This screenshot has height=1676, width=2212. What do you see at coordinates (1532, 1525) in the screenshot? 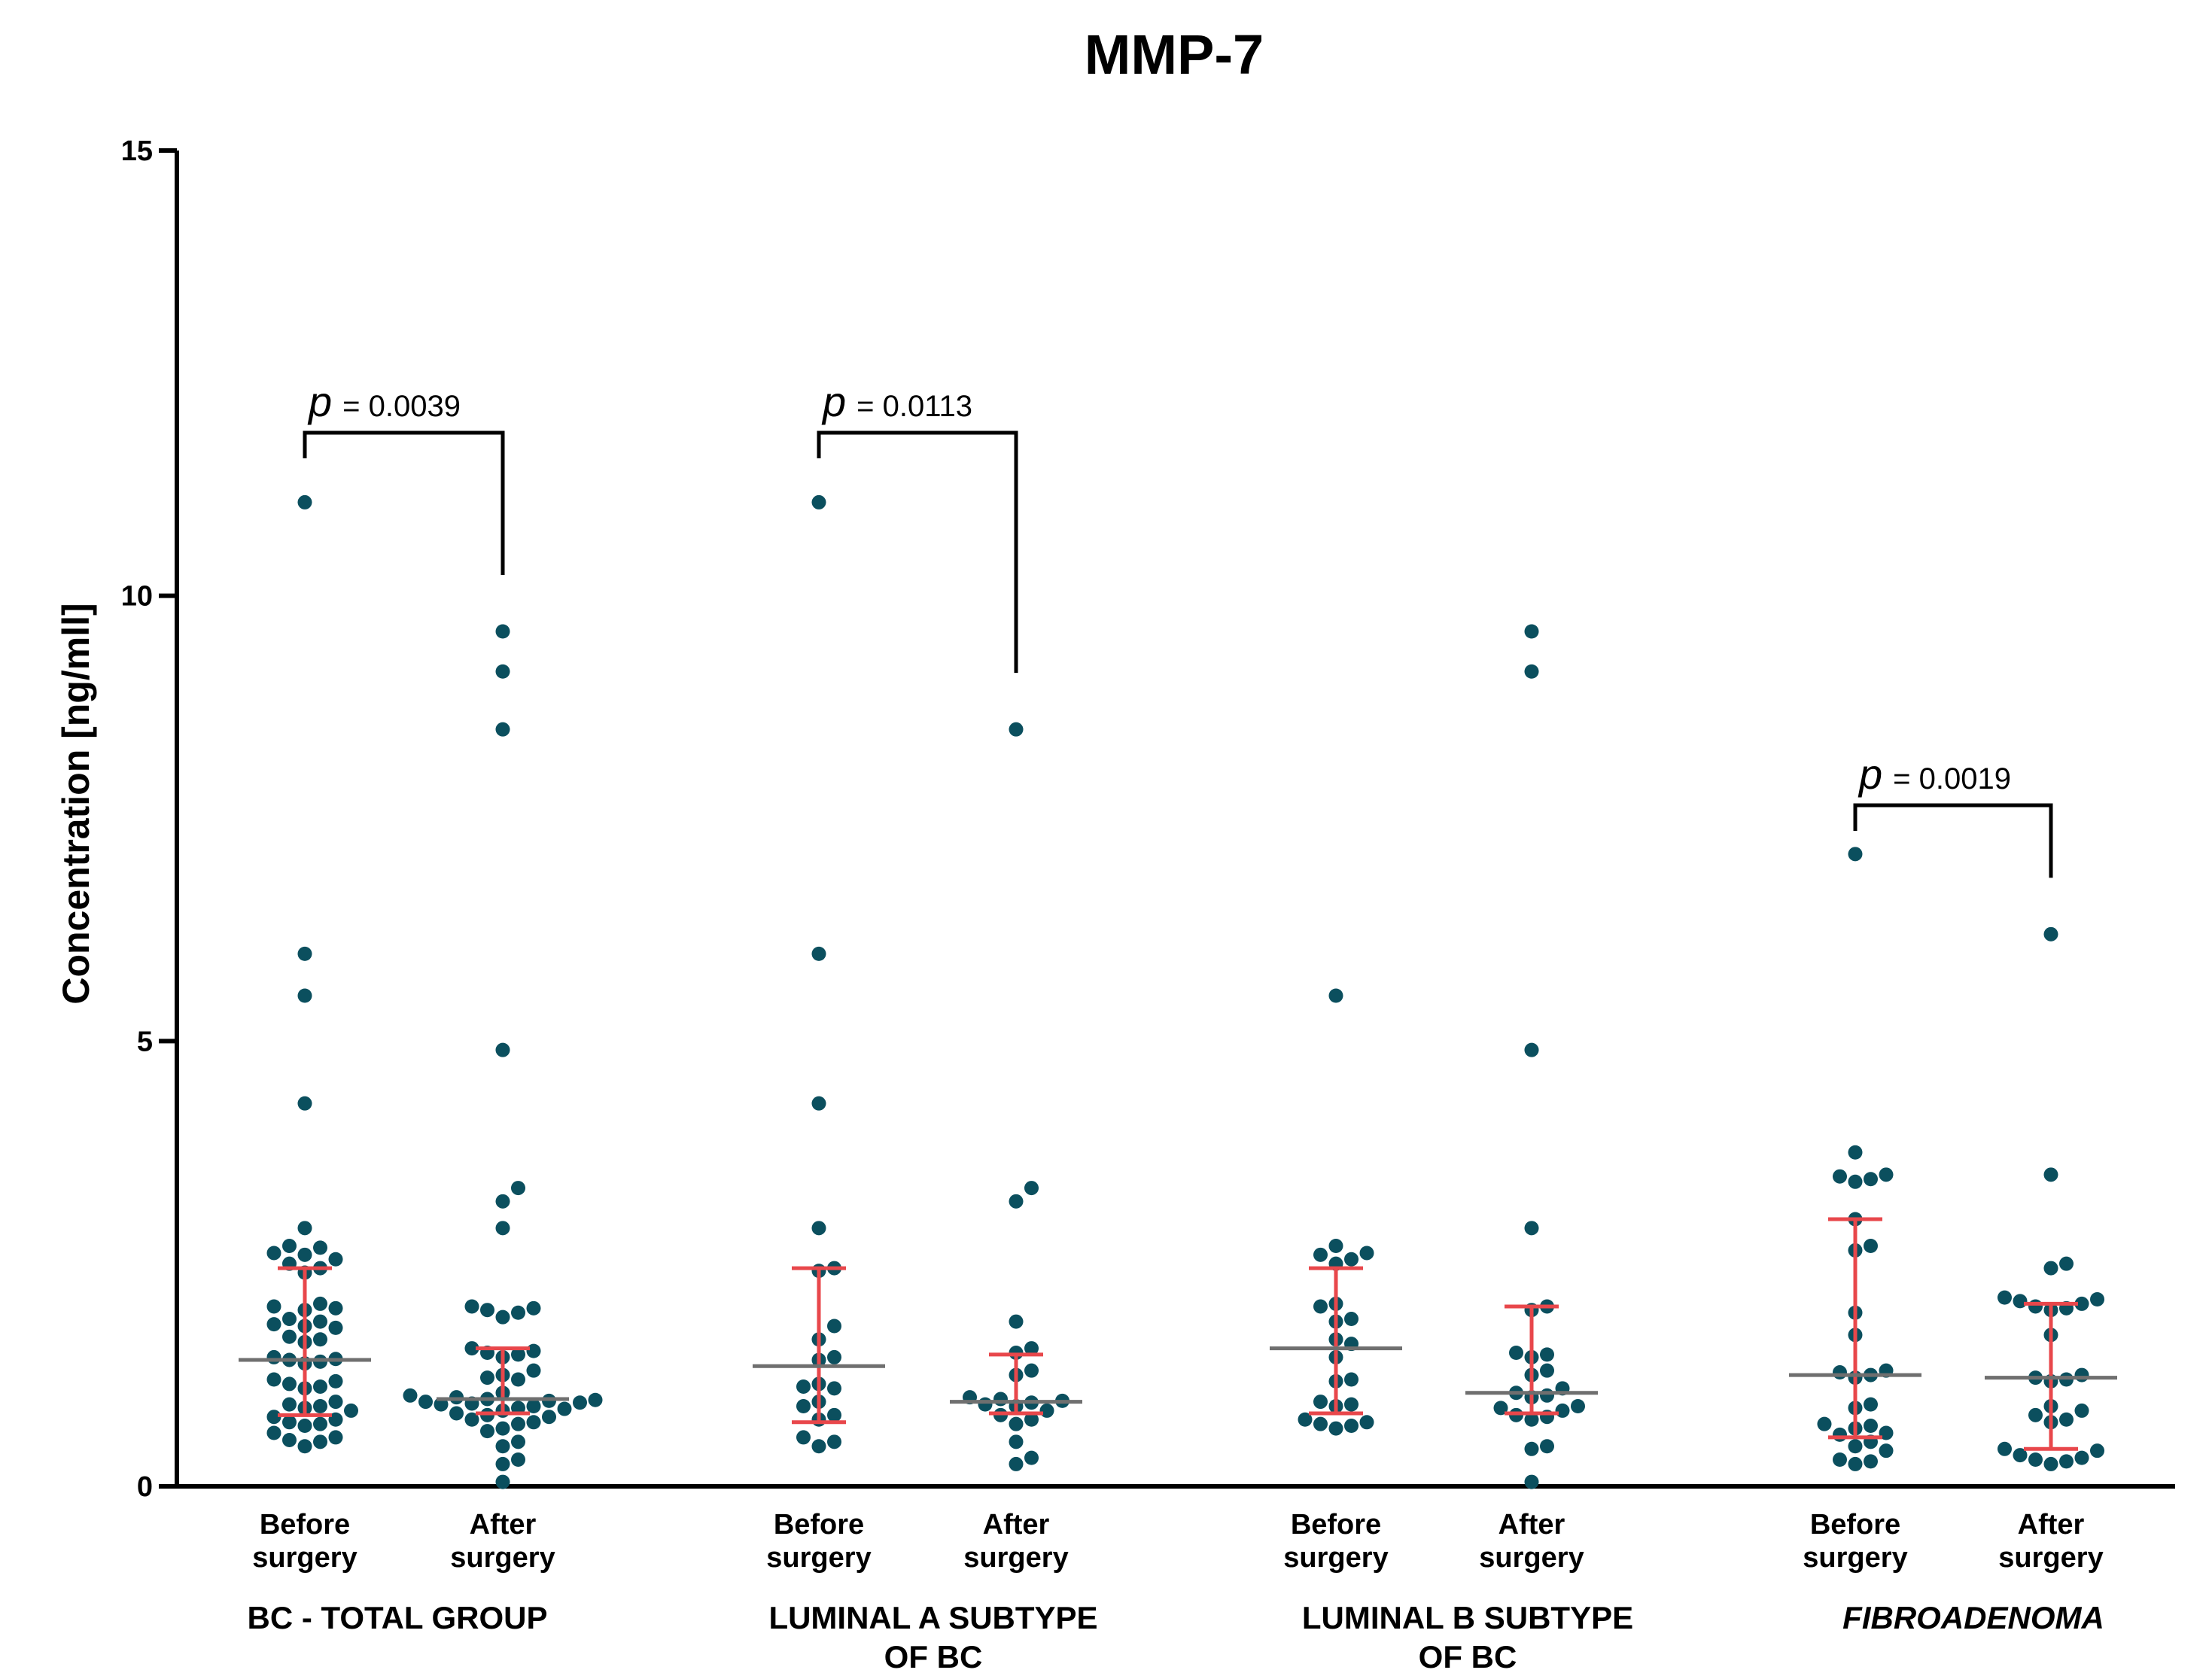
I see `x-category-label: After` at bounding box center [1532, 1525].